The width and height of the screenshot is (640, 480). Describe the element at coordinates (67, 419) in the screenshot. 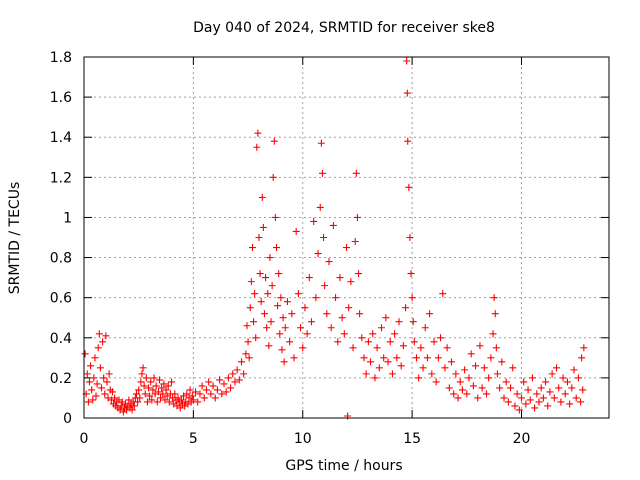

I see `y-tick-label: 0` at that location.